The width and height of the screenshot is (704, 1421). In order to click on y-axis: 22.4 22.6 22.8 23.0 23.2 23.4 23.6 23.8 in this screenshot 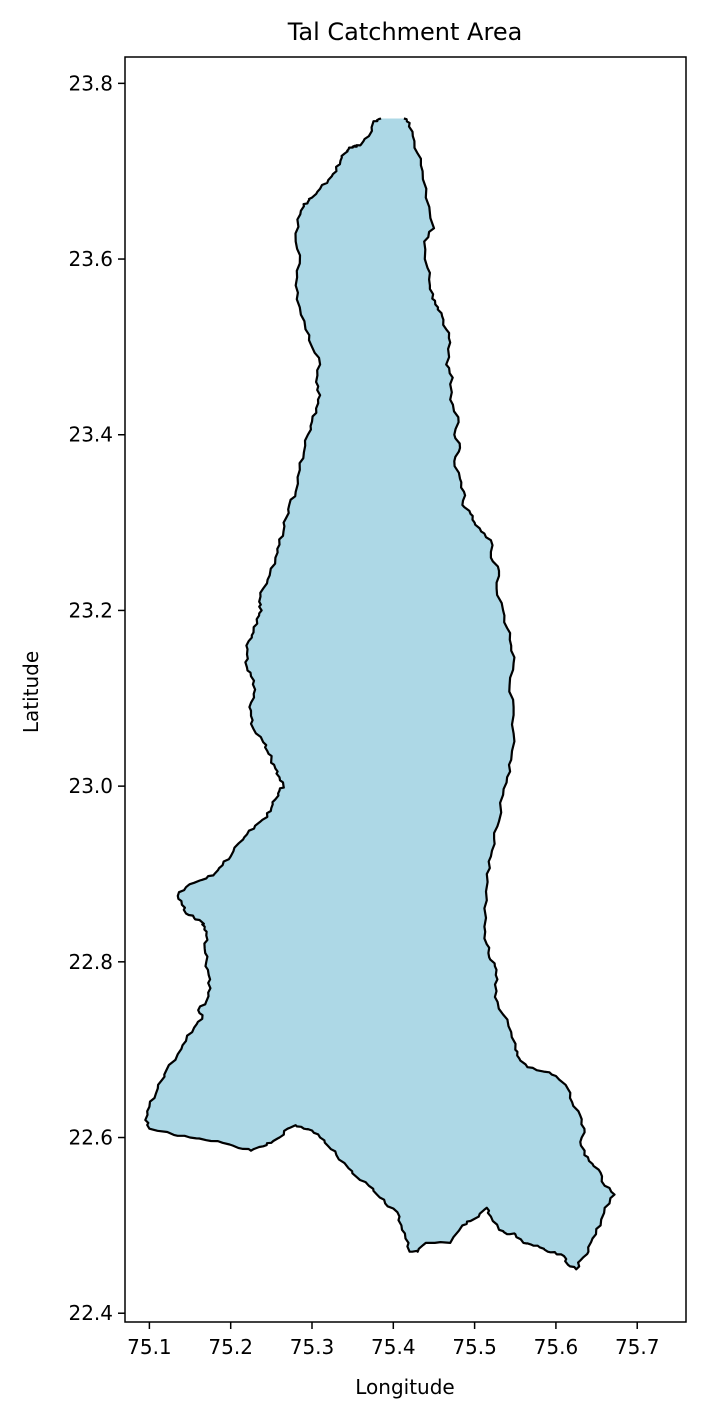, I will do `click(96, 698)`.